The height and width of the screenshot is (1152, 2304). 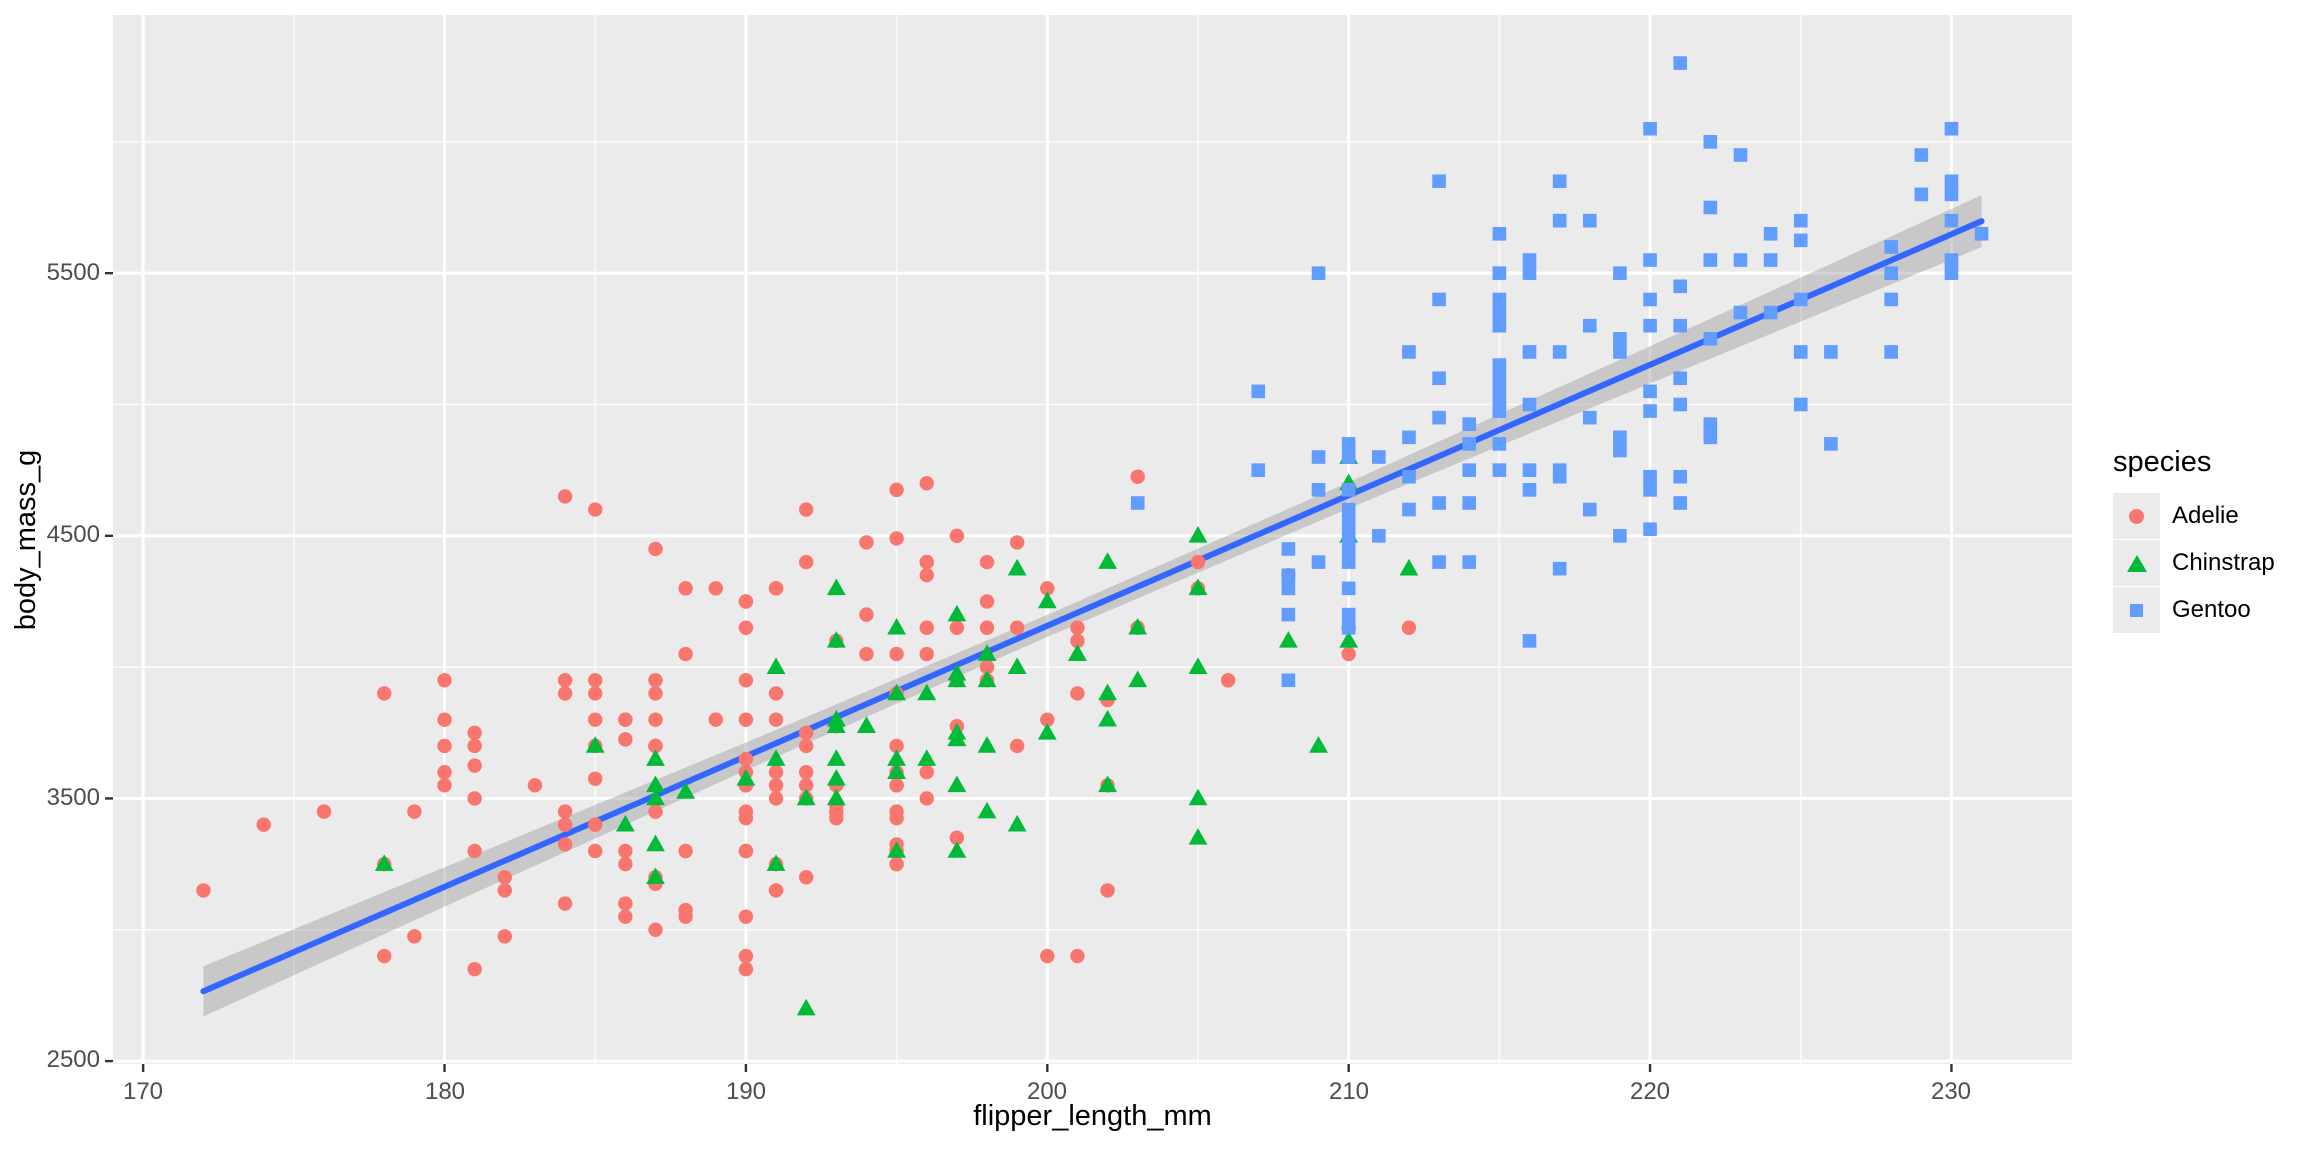 I want to click on adelie-circle-icon, so click(x=2136, y=516).